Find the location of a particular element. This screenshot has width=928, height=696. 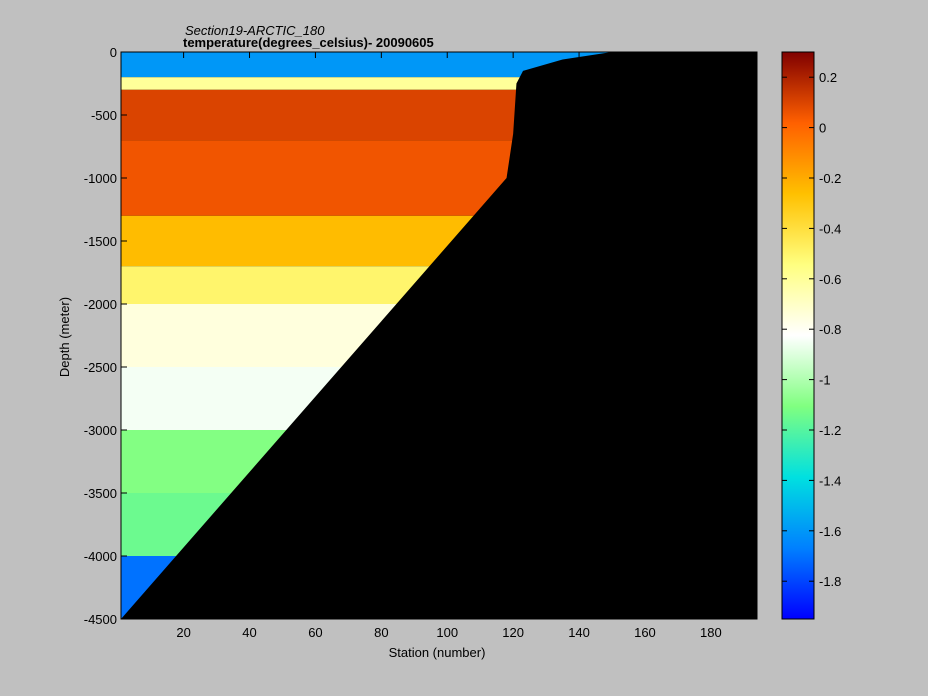

colorbar-tick-label: -1.6 is located at coordinates (830, 531).